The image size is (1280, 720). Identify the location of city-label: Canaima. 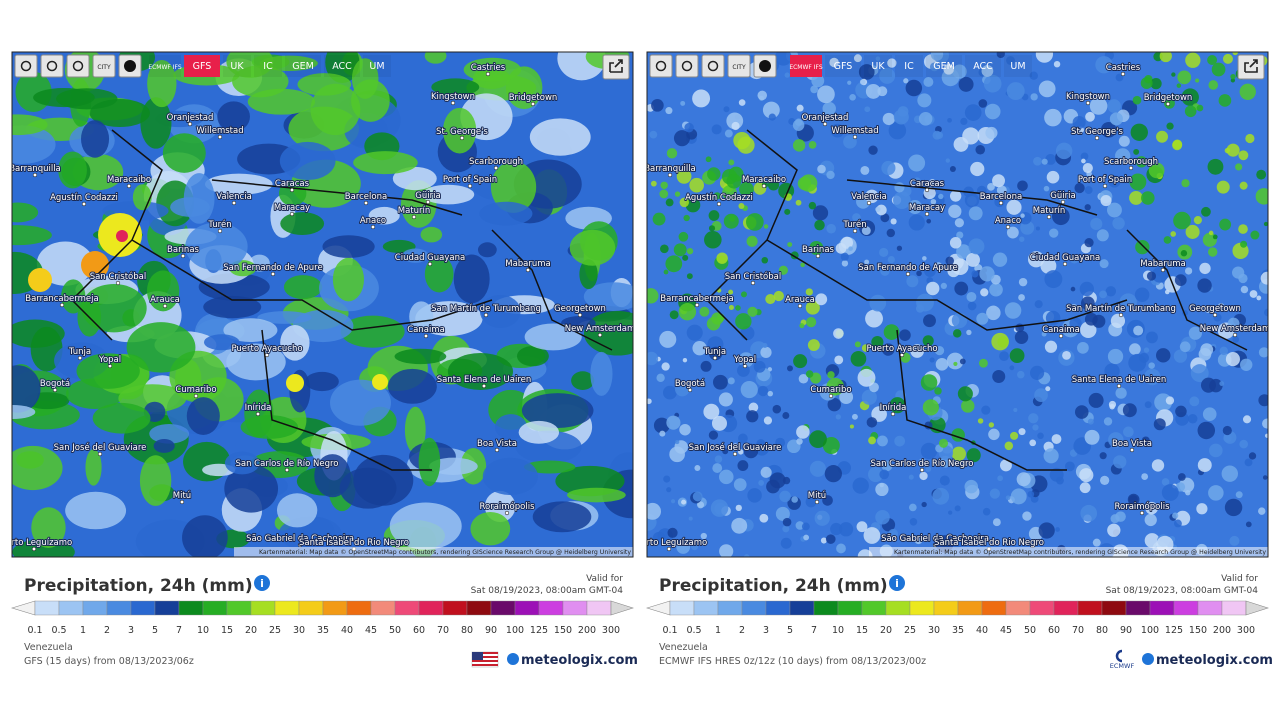
(1061, 330).